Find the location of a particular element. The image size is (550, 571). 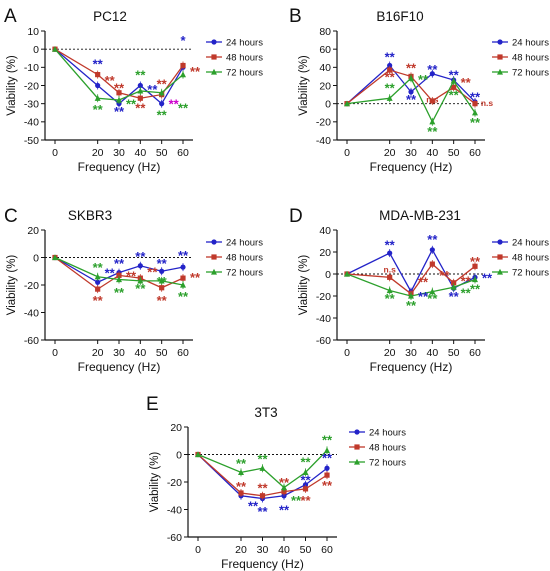

panel-c-legend-label: 24 hours is located at coordinates (244, 243).